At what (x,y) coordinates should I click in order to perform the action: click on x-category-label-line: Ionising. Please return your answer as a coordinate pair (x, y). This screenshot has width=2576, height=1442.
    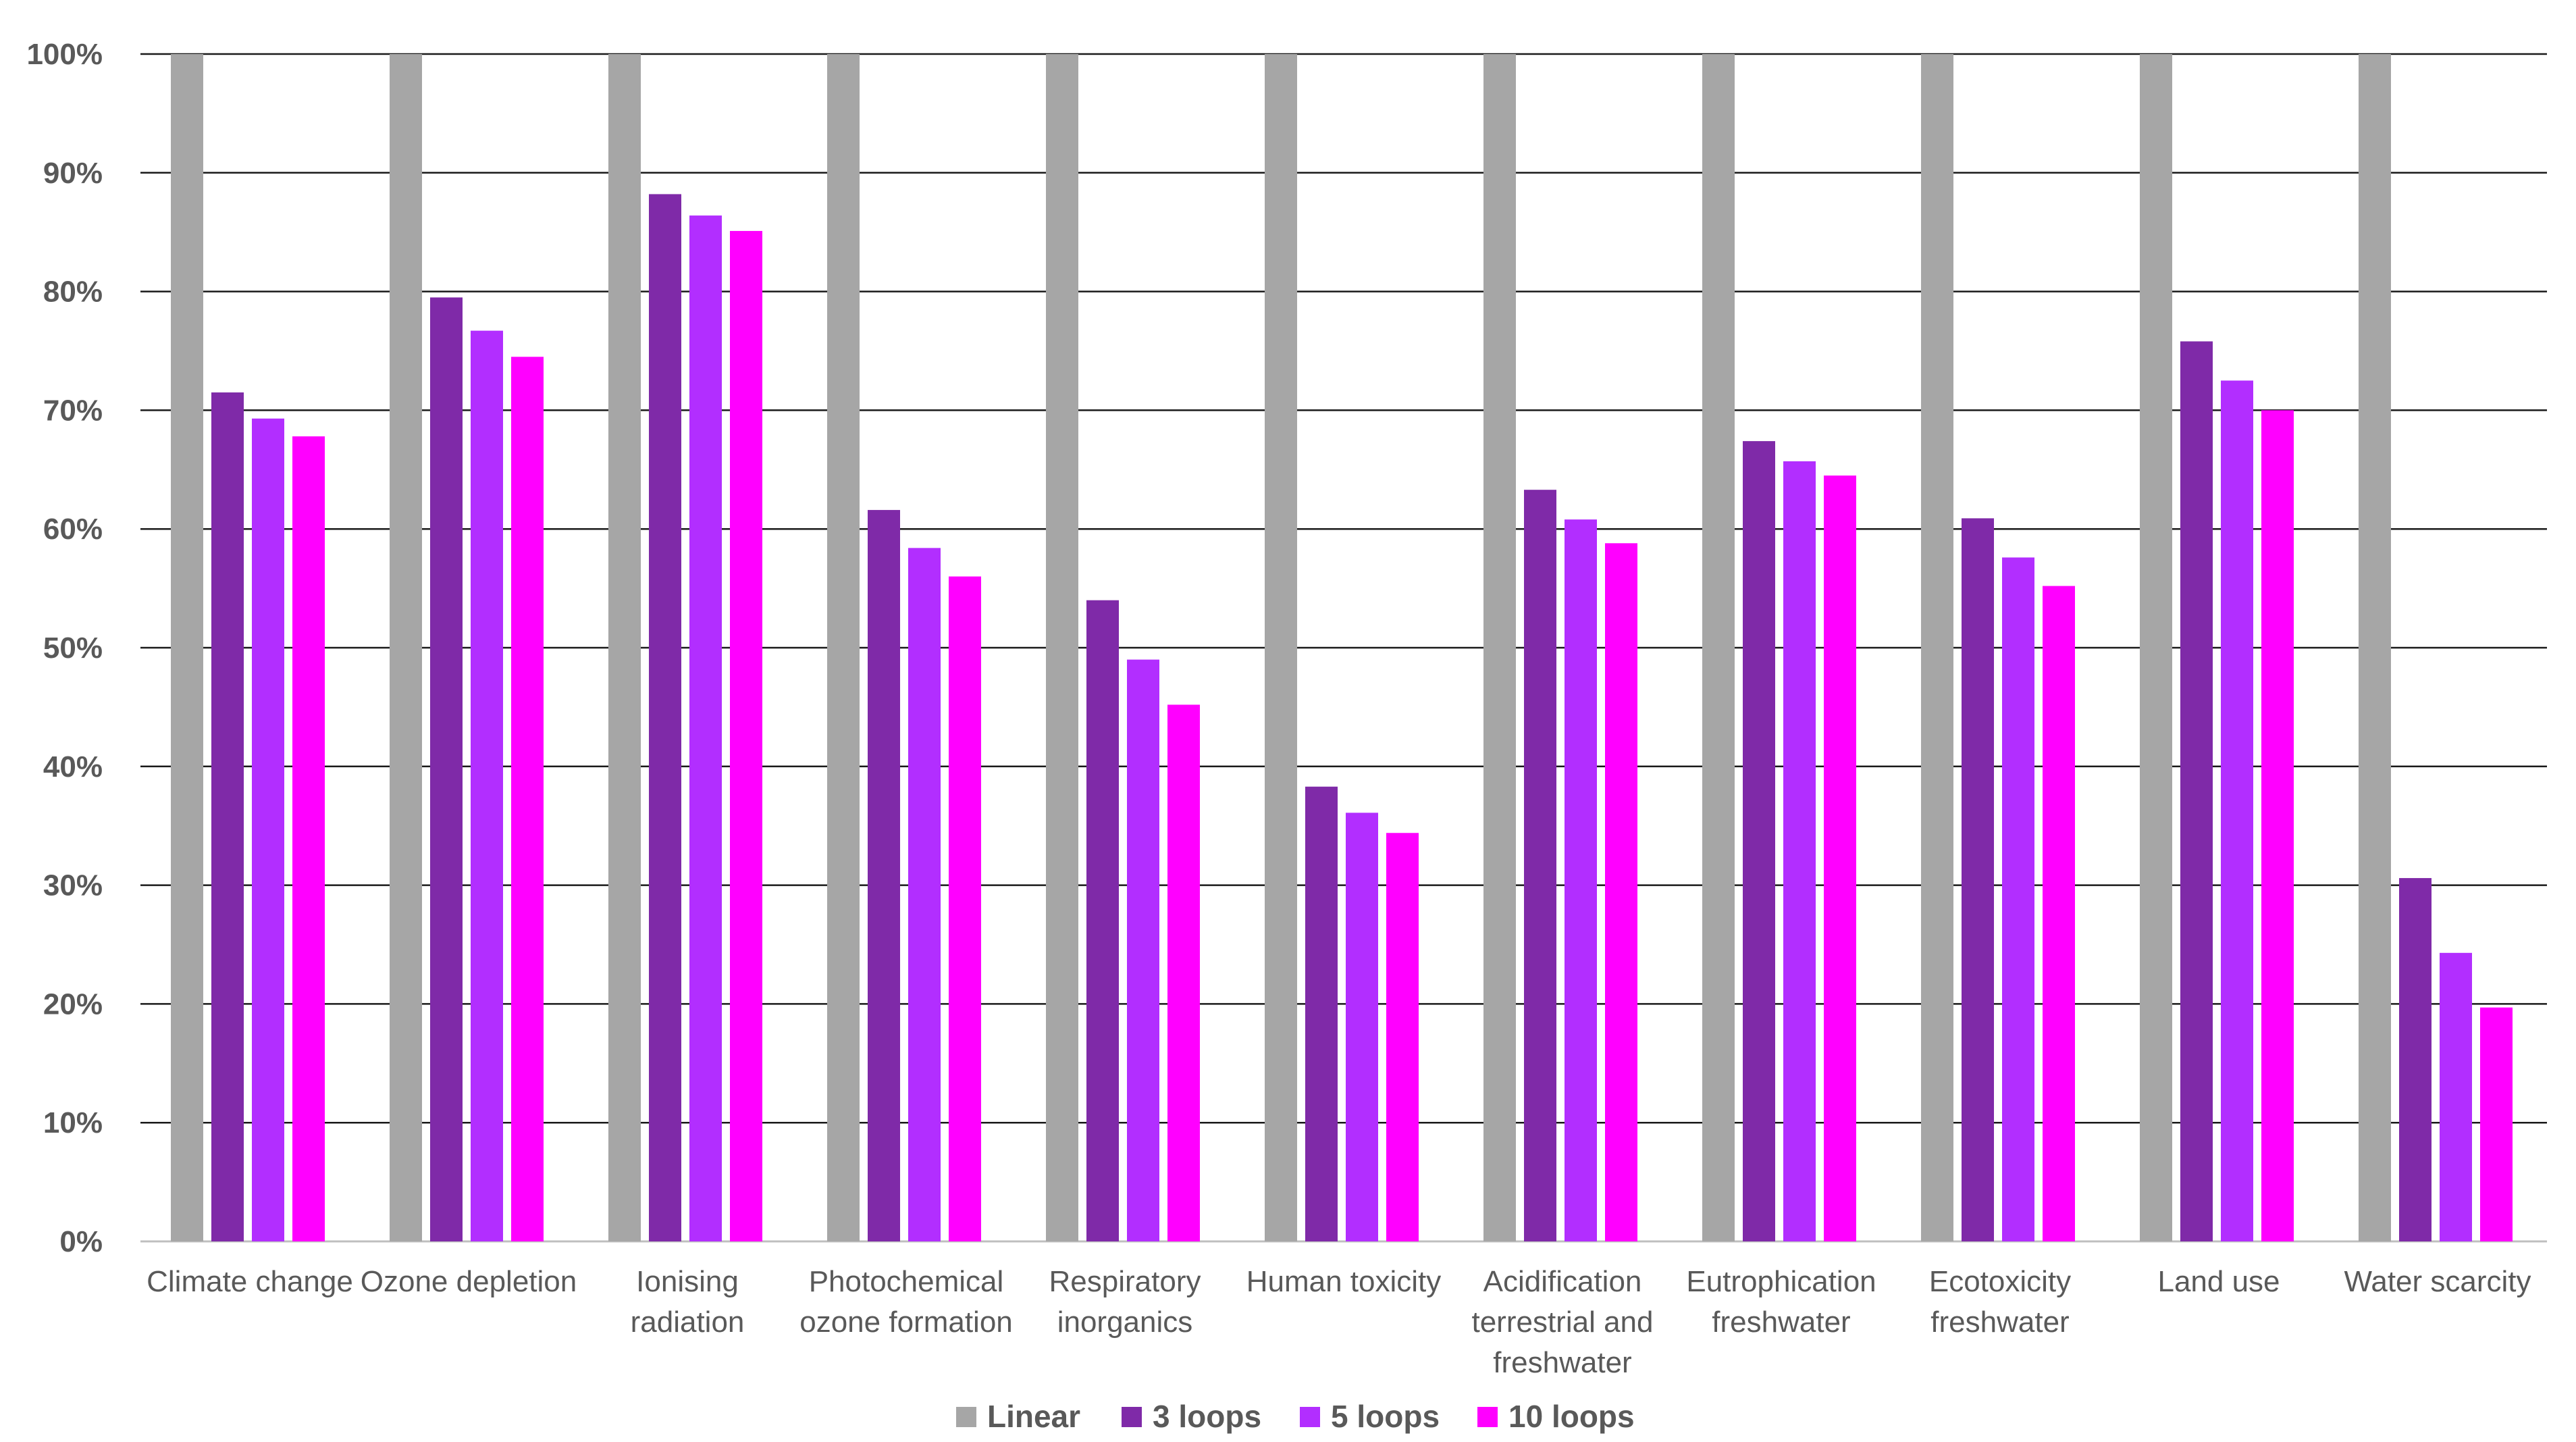
    Looking at the image, I should click on (688, 1281).